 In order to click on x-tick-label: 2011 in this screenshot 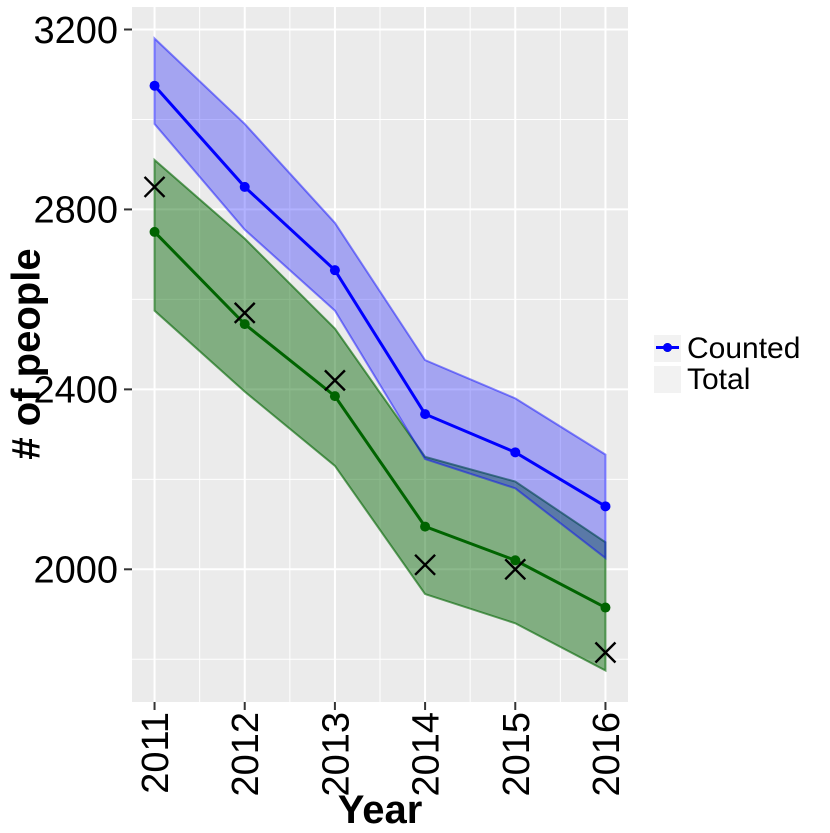, I will do `click(156, 753)`.